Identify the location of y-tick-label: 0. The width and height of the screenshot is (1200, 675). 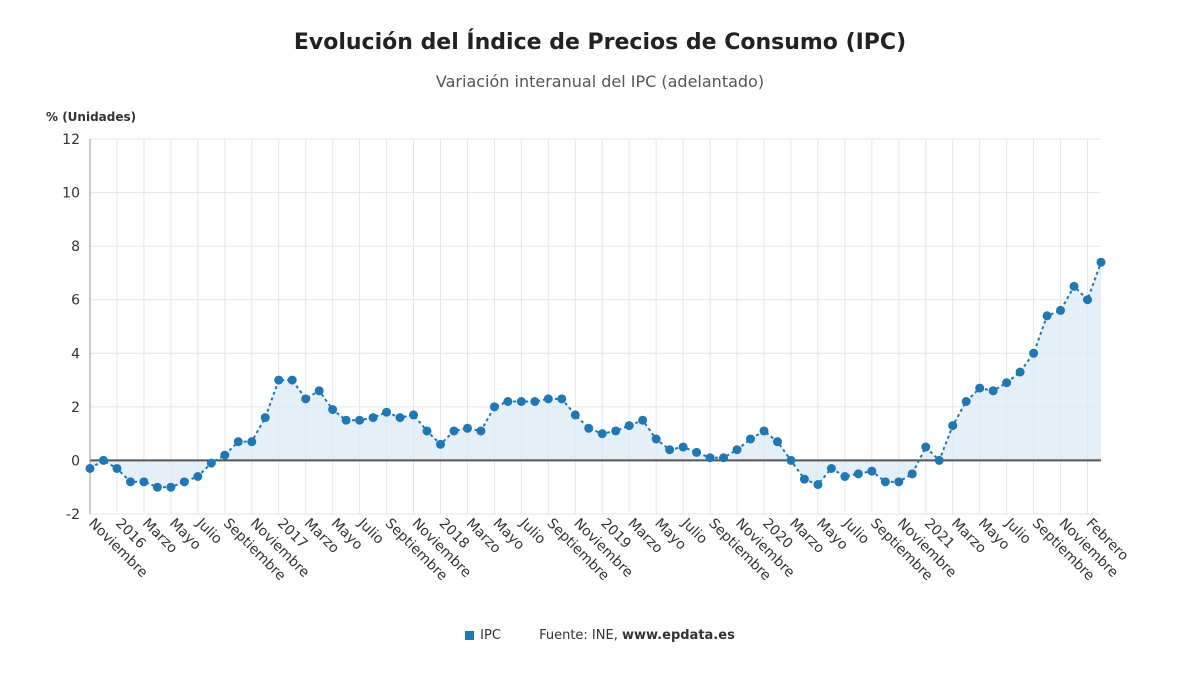
(75, 461).